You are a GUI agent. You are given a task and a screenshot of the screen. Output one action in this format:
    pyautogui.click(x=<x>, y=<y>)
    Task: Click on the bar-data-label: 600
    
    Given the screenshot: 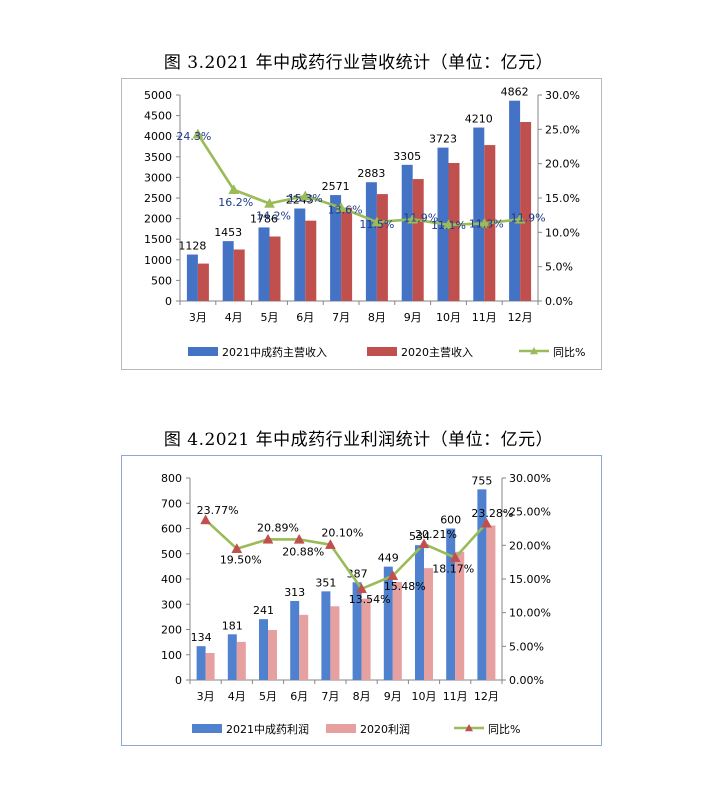 What is the action you would take?
    pyautogui.click(x=450, y=520)
    